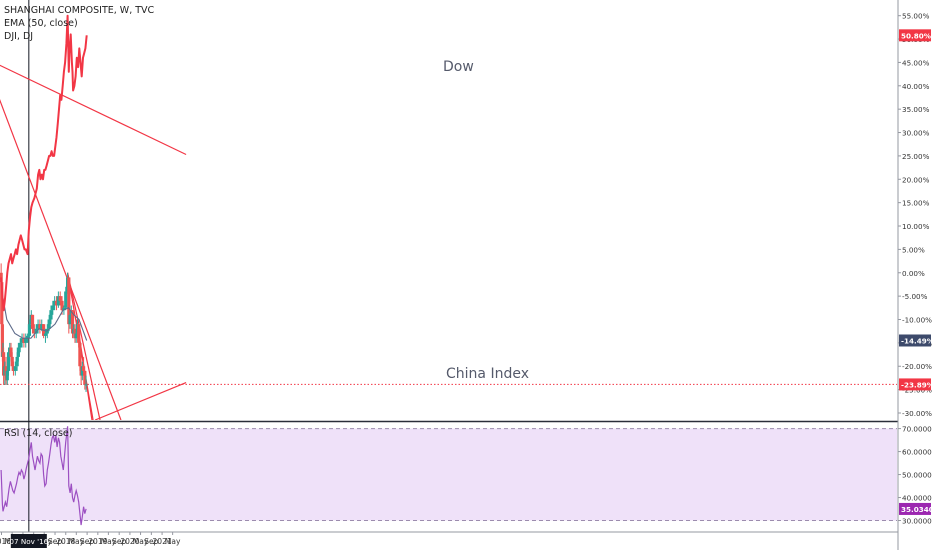 The image size is (932, 554). What do you see at coordinates (97, 541) in the screenshot?
I see `x-tick-label: 2019` at bounding box center [97, 541].